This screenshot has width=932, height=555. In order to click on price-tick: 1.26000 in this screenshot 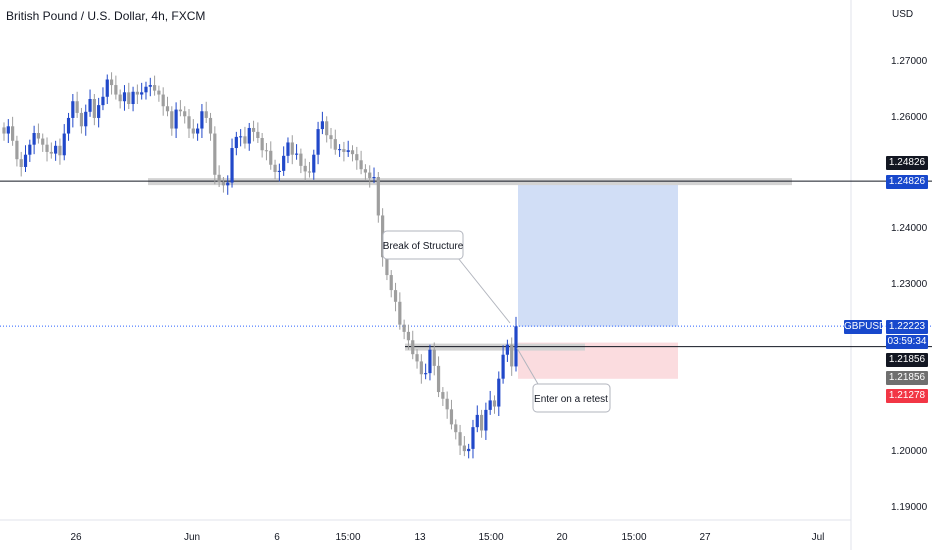, I will do `click(909, 117)`.